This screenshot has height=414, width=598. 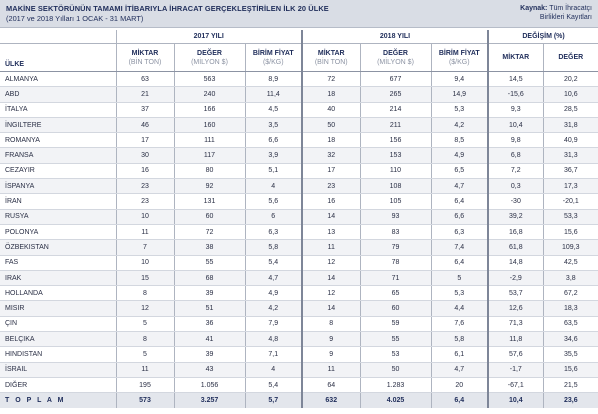 I want to click on cell-price-2017: 7,1, so click(x=273, y=354).